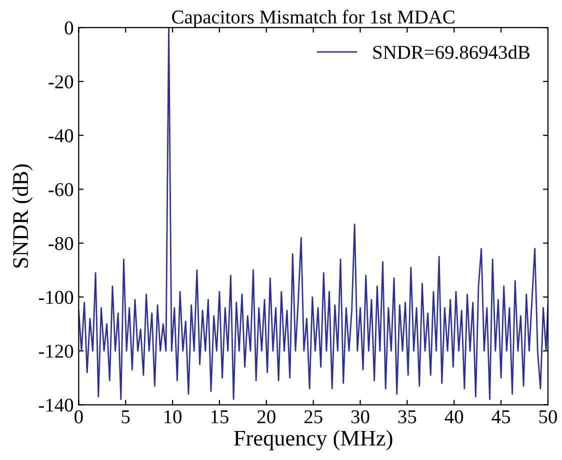  Describe the element at coordinates (61, 243) in the screenshot. I see `y-tick-label: -80` at that location.